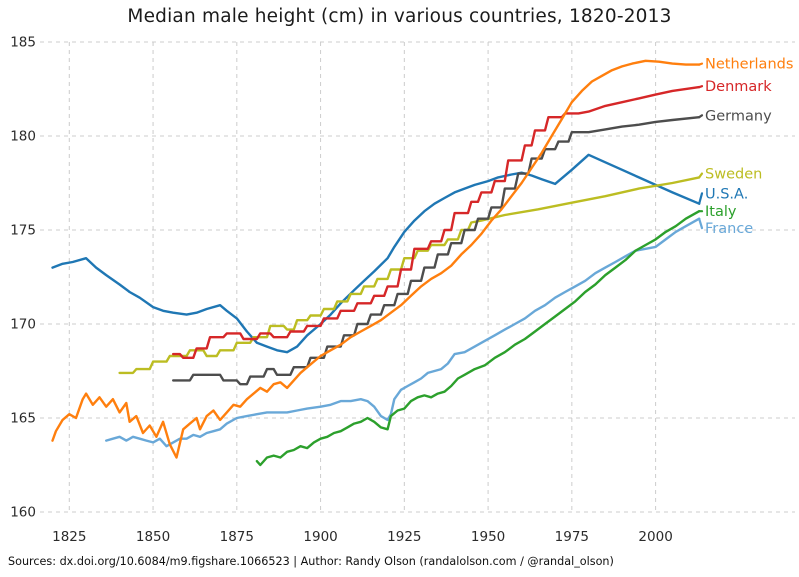  Describe the element at coordinates (701, 64) in the screenshot. I see `legend-leader-netherlands` at that location.